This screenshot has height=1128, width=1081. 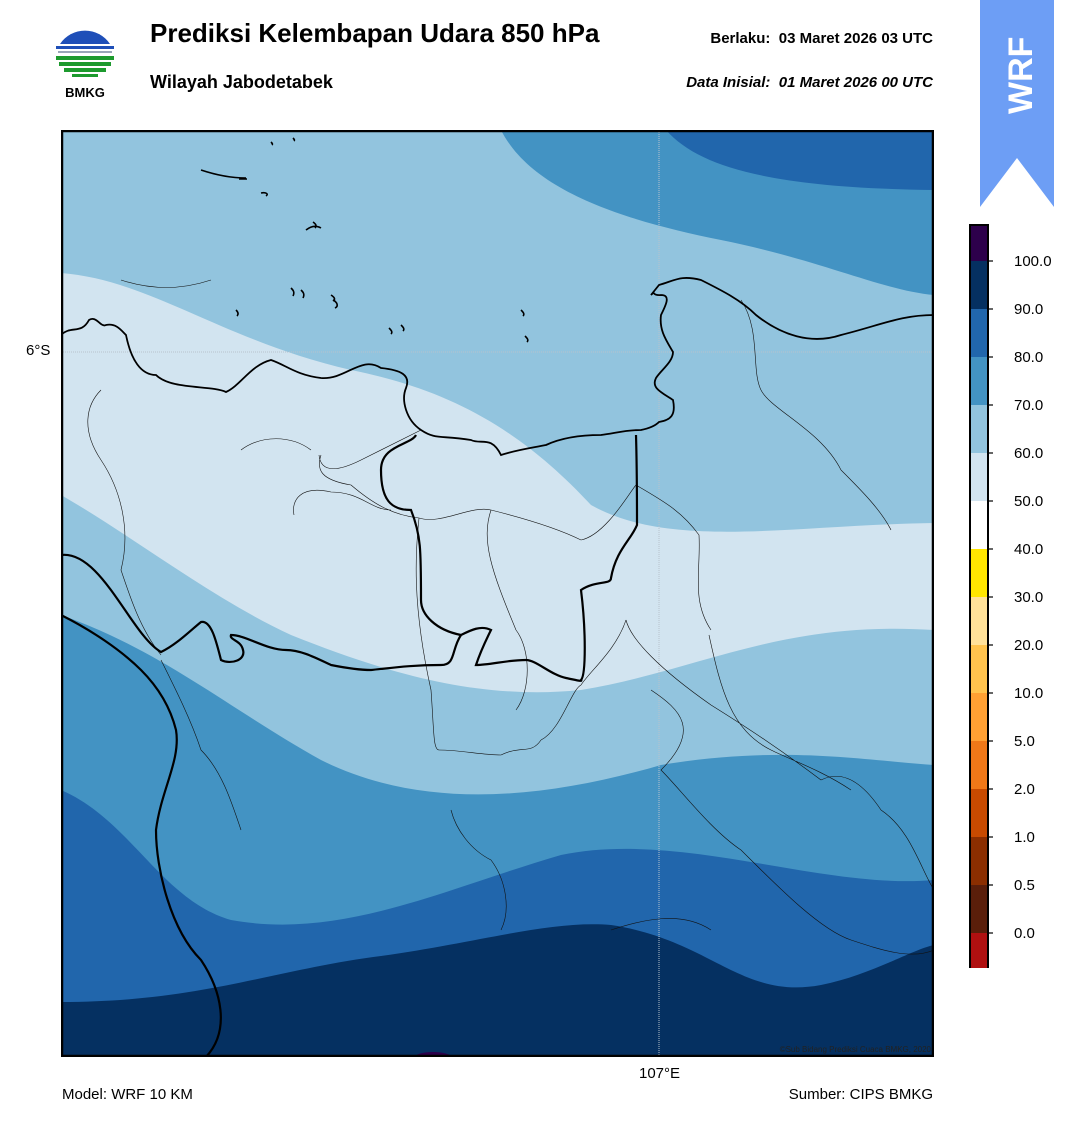 What do you see at coordinates (1033, 261) in the screenshot?
I see `colorbar-tick-label: 100.0` at bounding box center [1033, 261].